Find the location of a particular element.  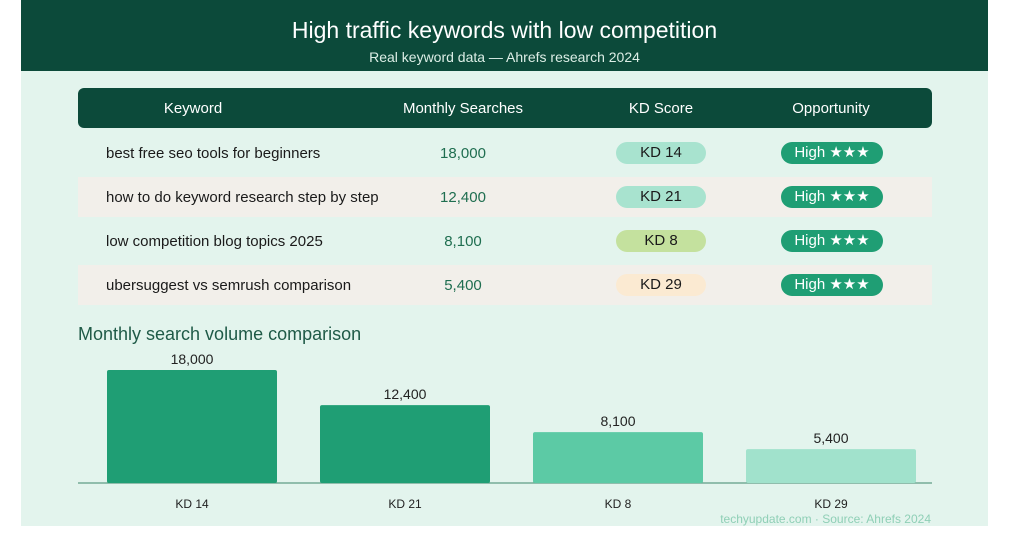

searches-cell: 12,400 is located at coordinates (463, 197).